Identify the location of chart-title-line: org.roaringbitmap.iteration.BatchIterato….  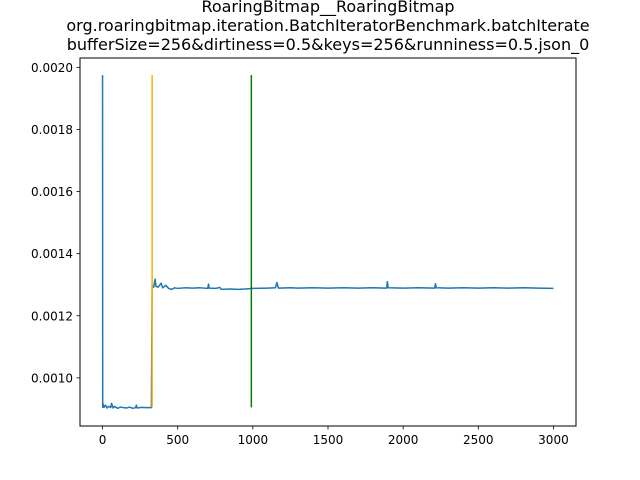
(327, 25).